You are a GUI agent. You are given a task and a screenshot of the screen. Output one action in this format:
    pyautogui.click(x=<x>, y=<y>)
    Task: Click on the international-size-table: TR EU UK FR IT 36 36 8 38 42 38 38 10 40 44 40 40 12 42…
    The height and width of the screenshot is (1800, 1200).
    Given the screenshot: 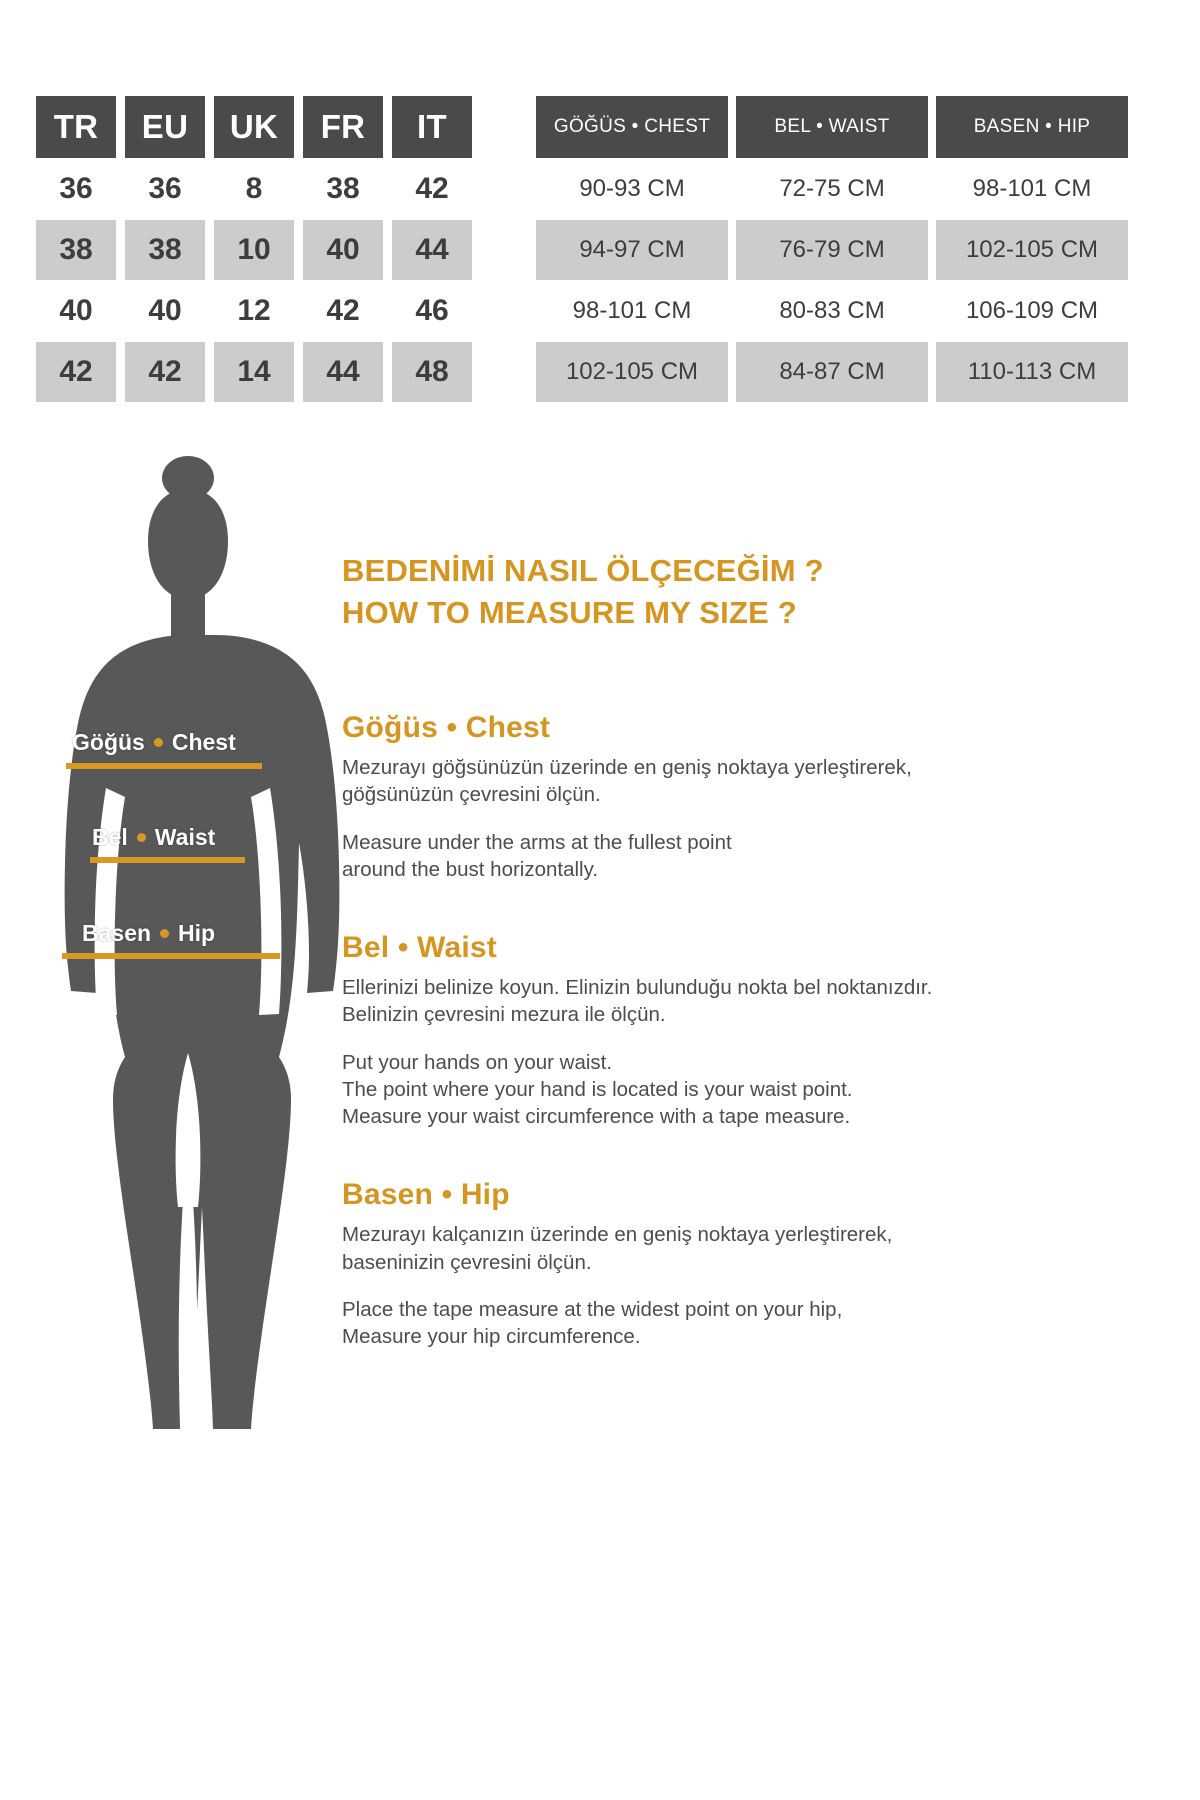 What is the action you would take?
    pyautogui.click(x=258, y=249)
    